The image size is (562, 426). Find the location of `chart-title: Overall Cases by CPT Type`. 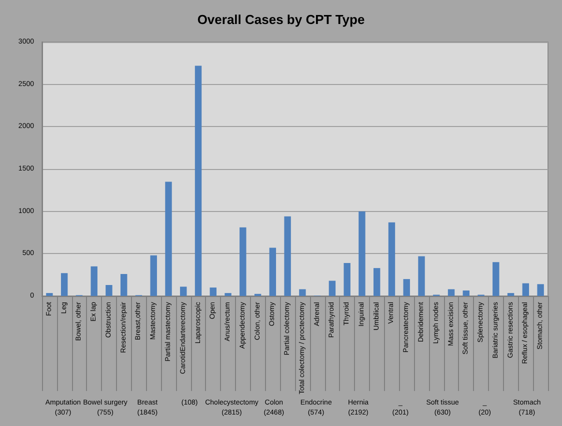

chart-title: Overall Cases by CPT Type is located at coordinates (281, 19).